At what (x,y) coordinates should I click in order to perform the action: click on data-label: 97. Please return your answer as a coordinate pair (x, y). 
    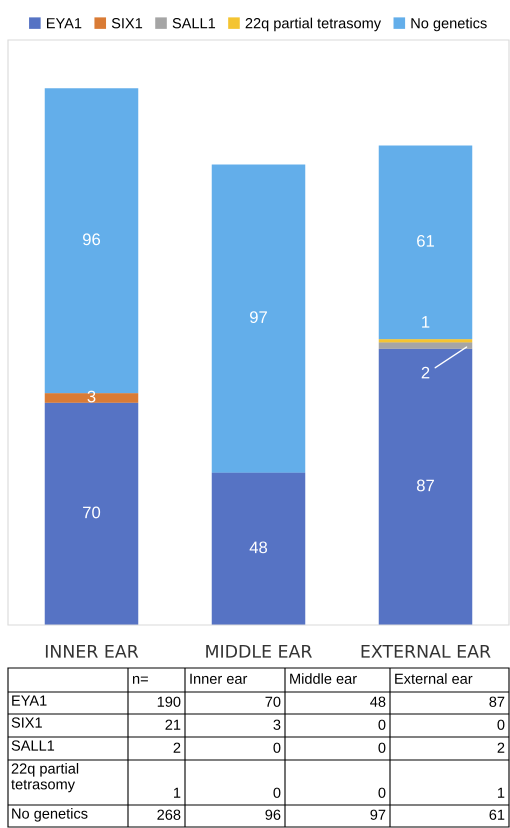
    Looking at the image, I should click on (258, 317).